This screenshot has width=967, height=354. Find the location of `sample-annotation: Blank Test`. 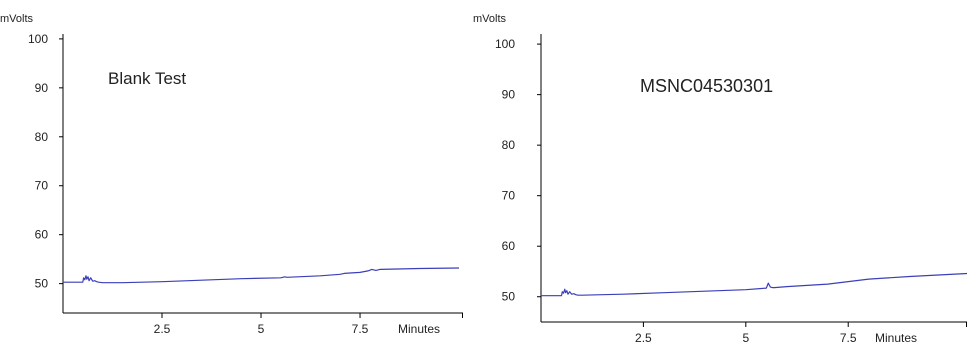

sample-annotation: Blank Test is located at coordinates (147, 78).